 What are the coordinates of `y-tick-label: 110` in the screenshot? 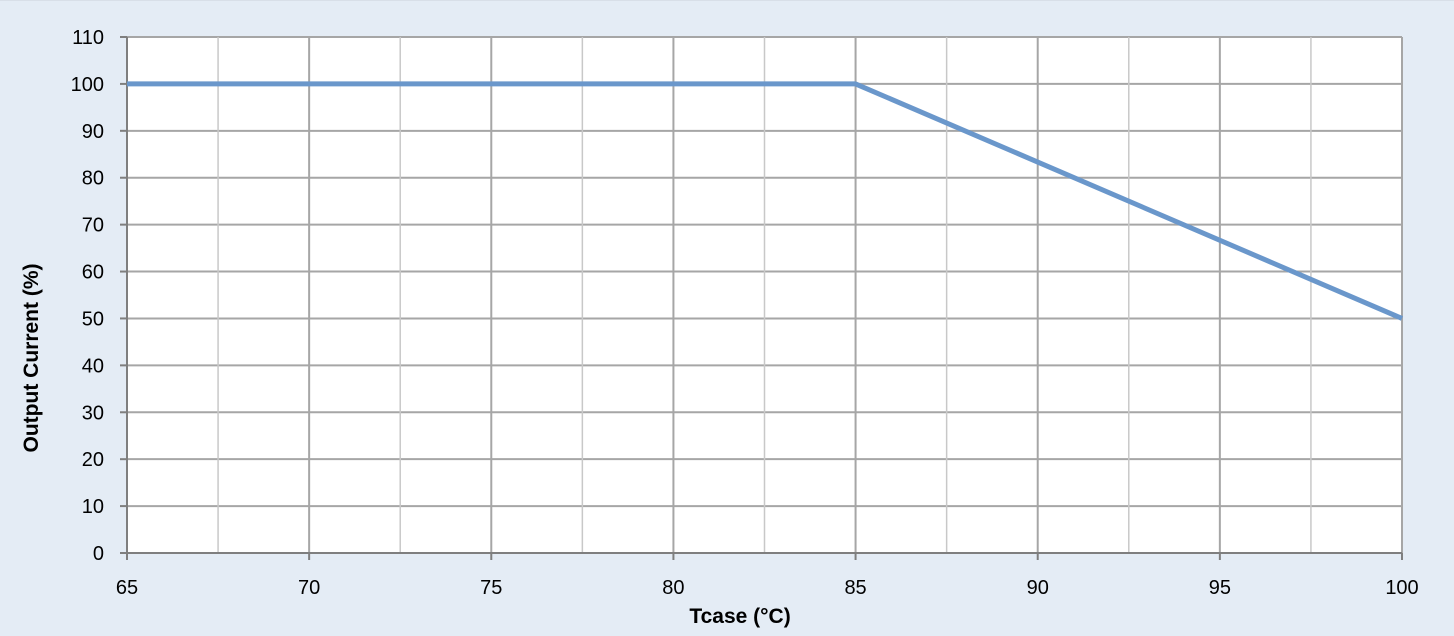 It's located at (88, 38).